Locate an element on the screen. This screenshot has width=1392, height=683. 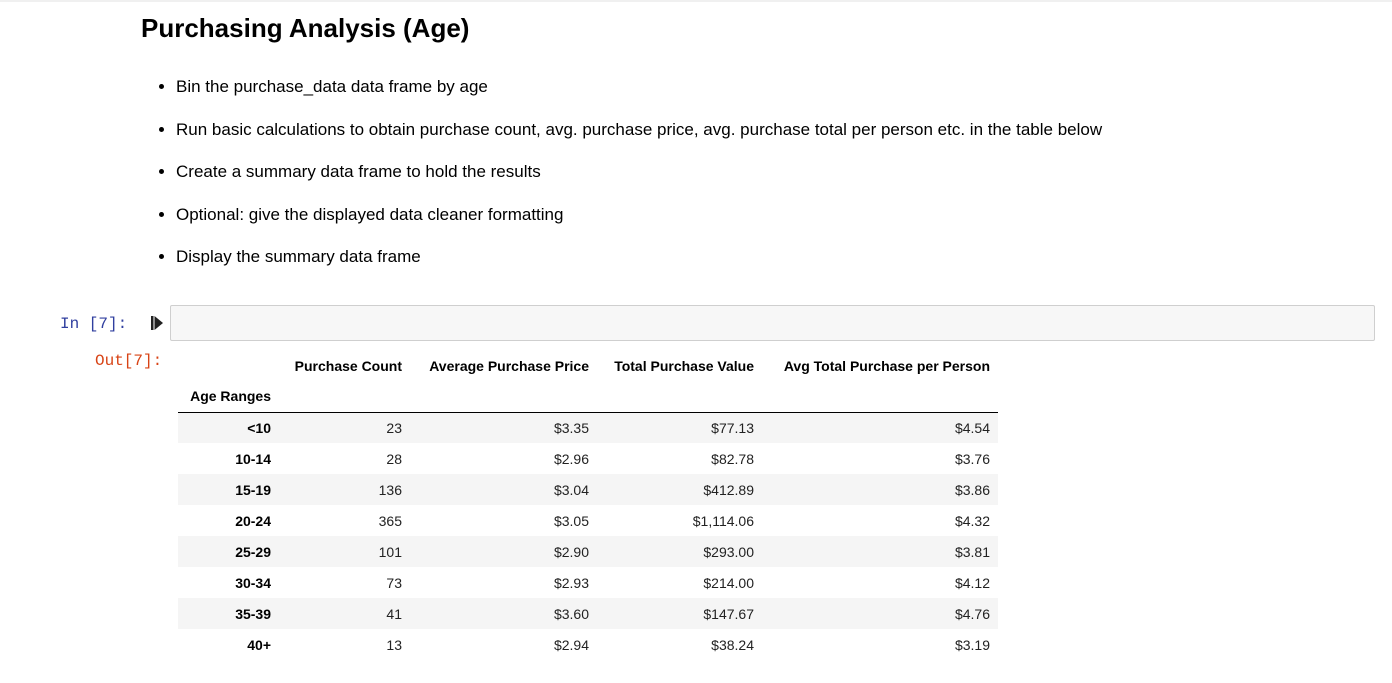
row-label: 20-24 is located at coordinates (253, 520).